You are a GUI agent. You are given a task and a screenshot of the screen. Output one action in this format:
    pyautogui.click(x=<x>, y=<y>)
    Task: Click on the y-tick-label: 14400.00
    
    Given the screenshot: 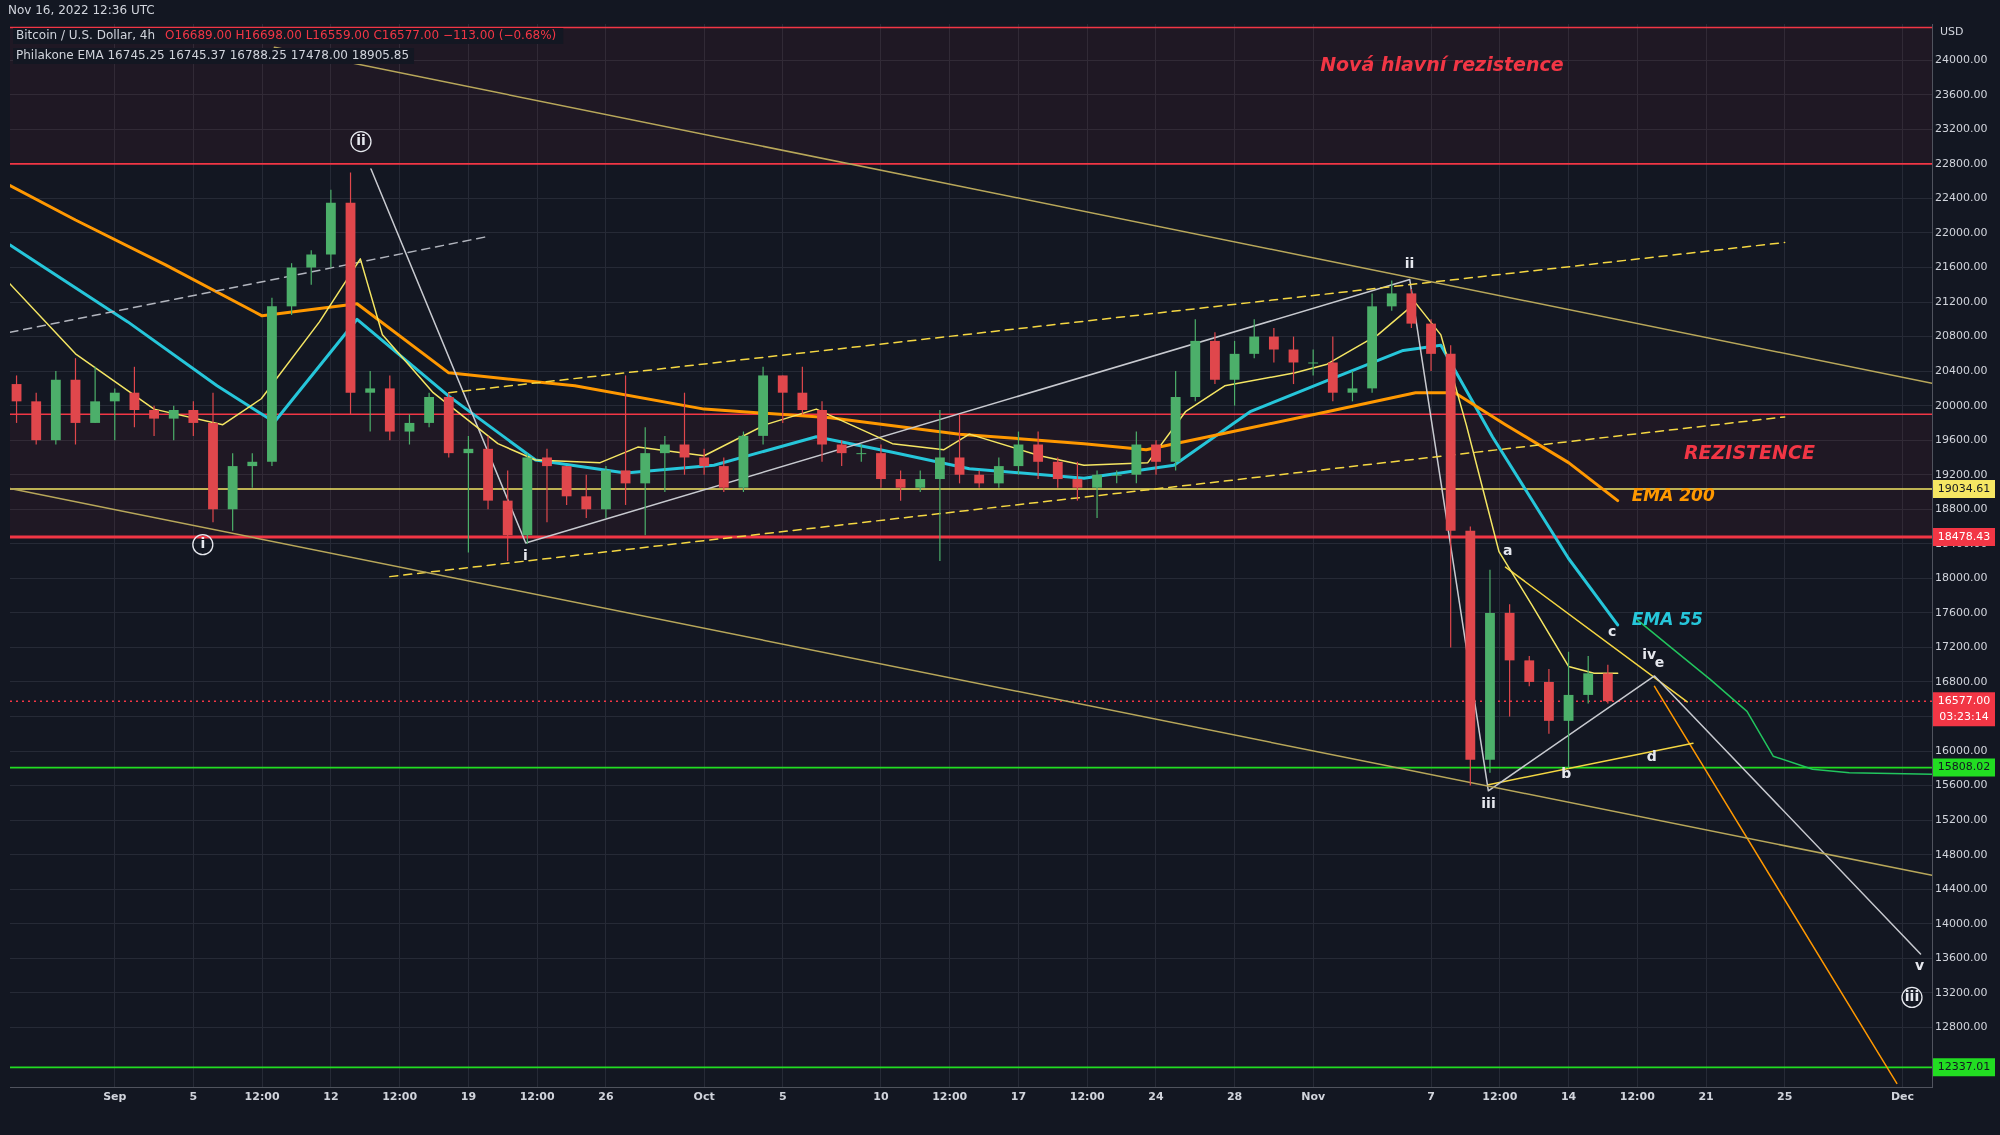 What is the action you would take?
    pyautogui.click(x=1961, y=889)
    